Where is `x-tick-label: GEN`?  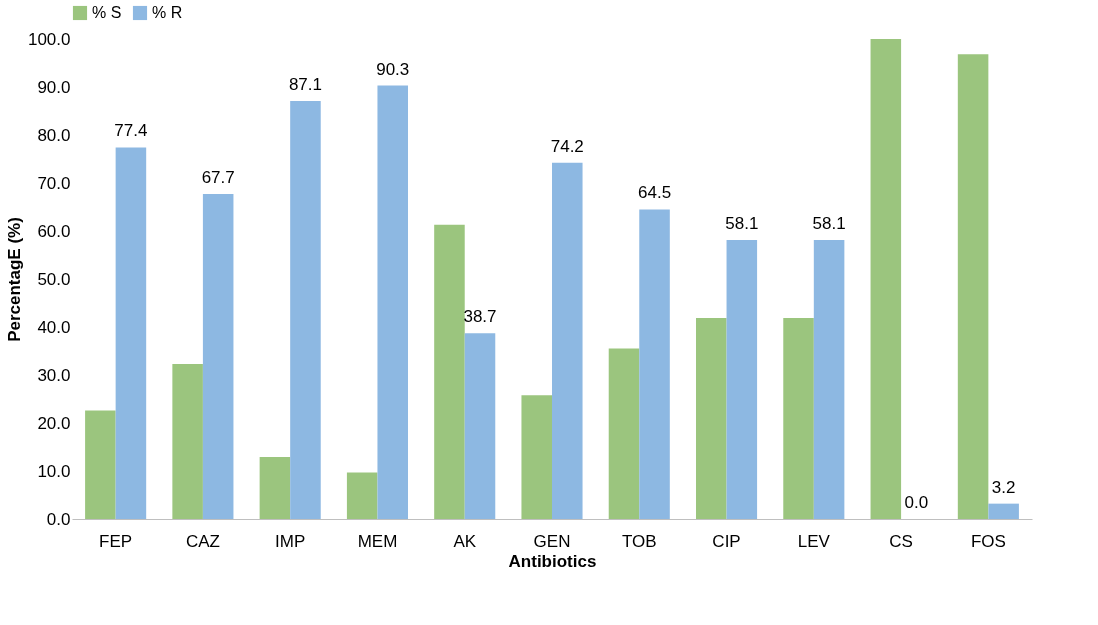
x-tick-label: GEN is located at coordinates (552, 541).